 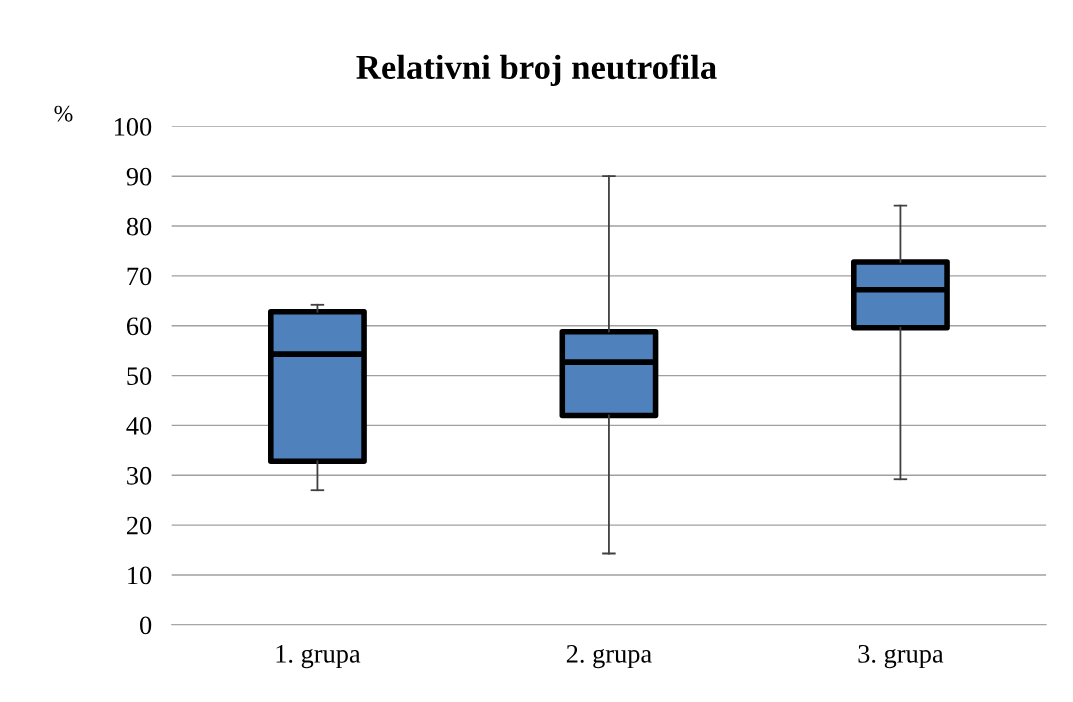 What do you see at coordinates (139, 176) in the screenshot?
I see `y-tick-label: 90` at bounding box center [139, 176].